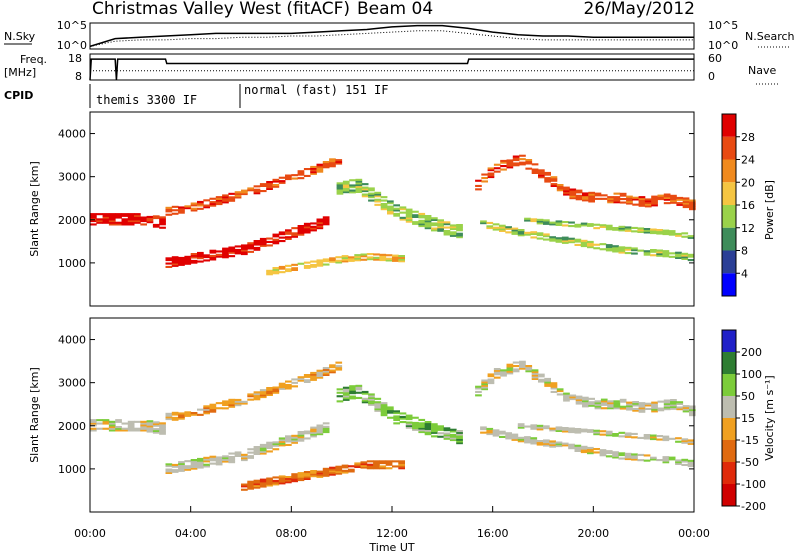  Describe the element at coordinates (18, 95) in the screenshot. I see `cpid-label: CPID` at that location.